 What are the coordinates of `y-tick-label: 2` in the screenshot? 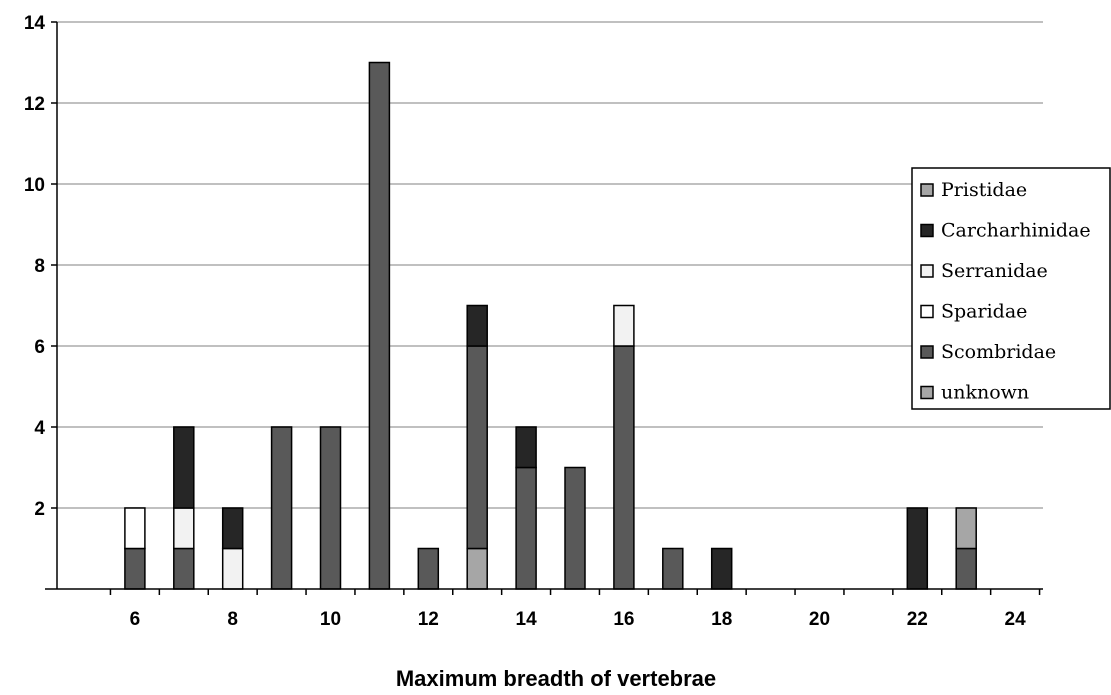 It's located at (39, 509).